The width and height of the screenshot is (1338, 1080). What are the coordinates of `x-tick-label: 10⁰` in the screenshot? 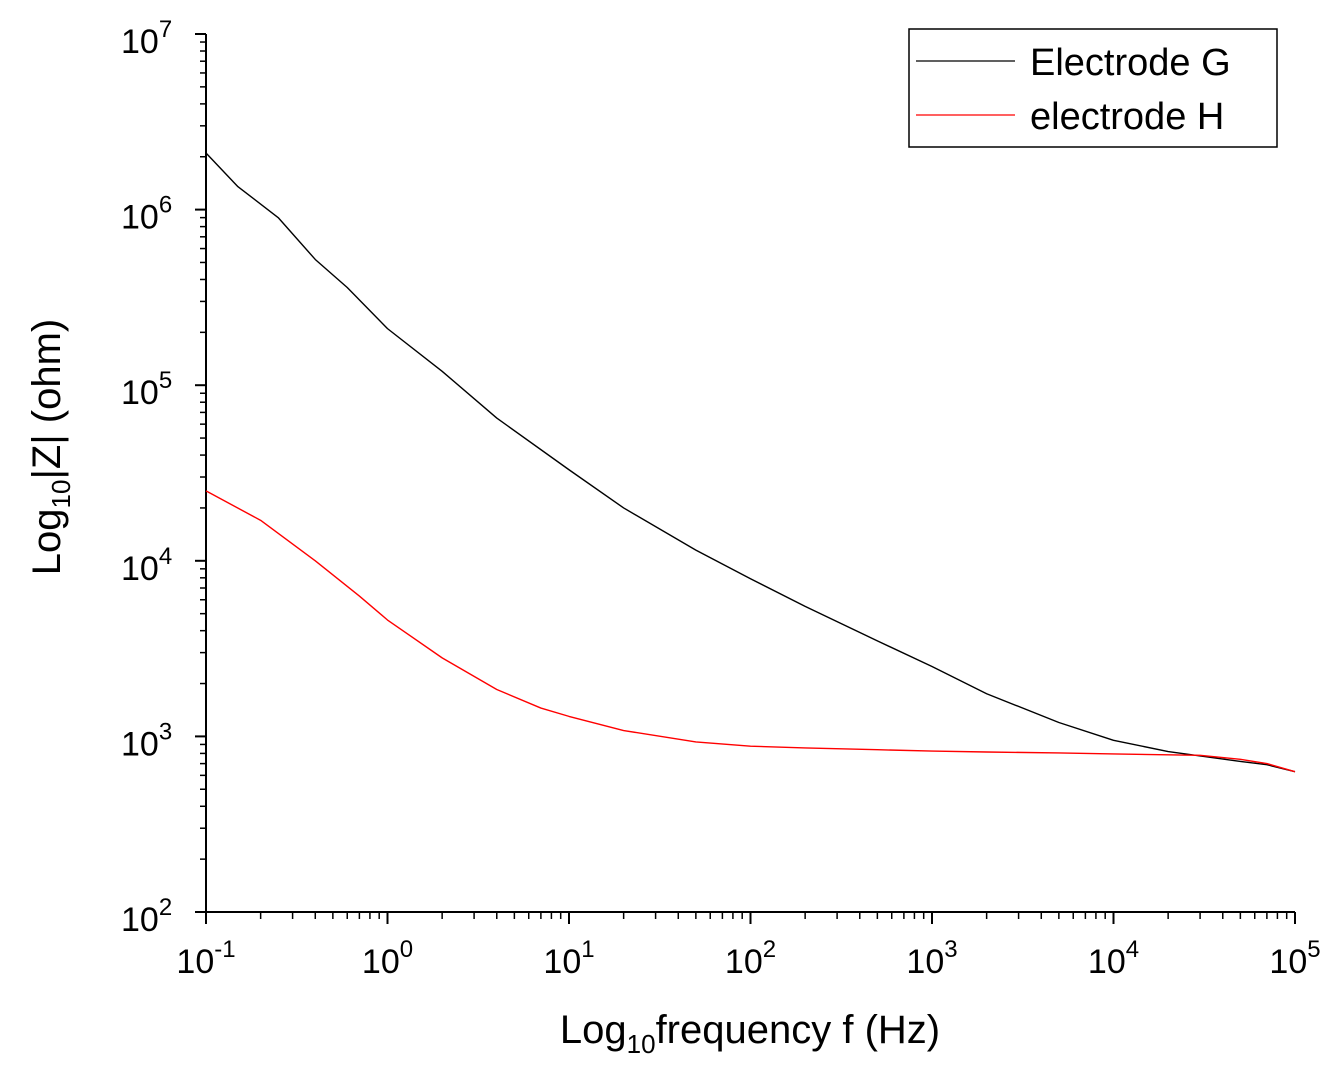 It's located at (387, 958).